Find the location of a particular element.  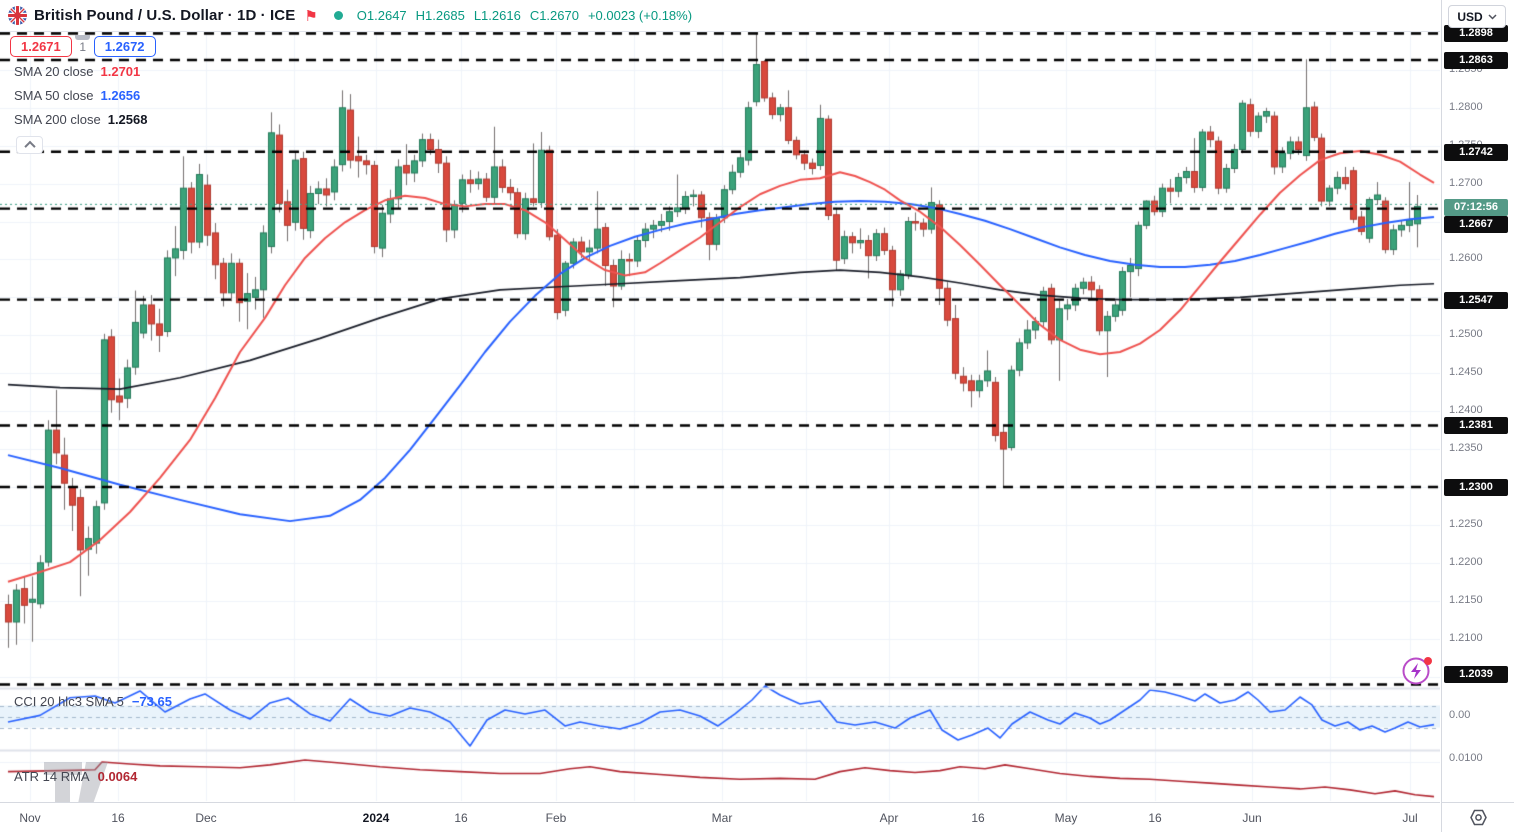

chevron-up-icon is located at coordinates (29, 146).